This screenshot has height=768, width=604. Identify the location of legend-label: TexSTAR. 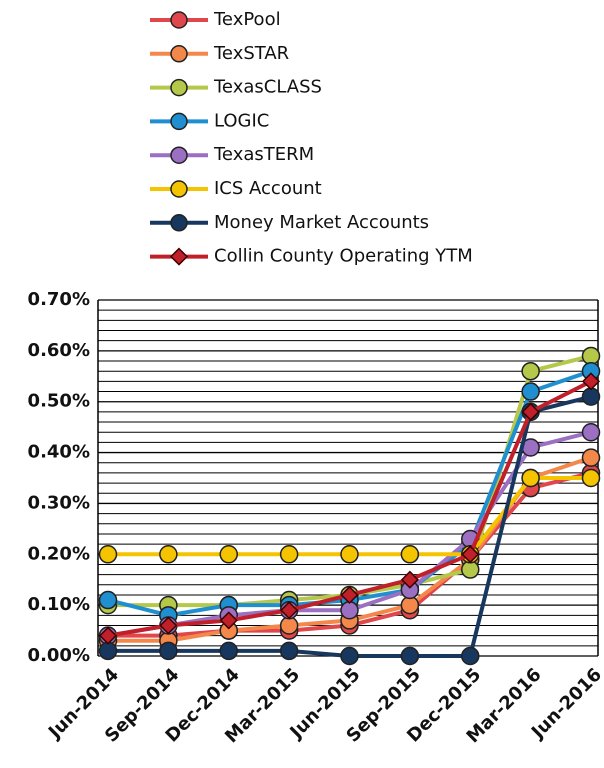
(251, 53).